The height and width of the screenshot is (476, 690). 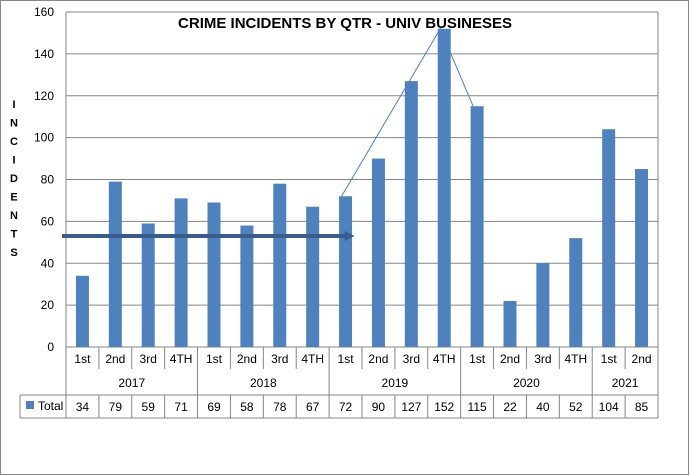 I want to click on legend-label: Total, so click(x=50, y=406).